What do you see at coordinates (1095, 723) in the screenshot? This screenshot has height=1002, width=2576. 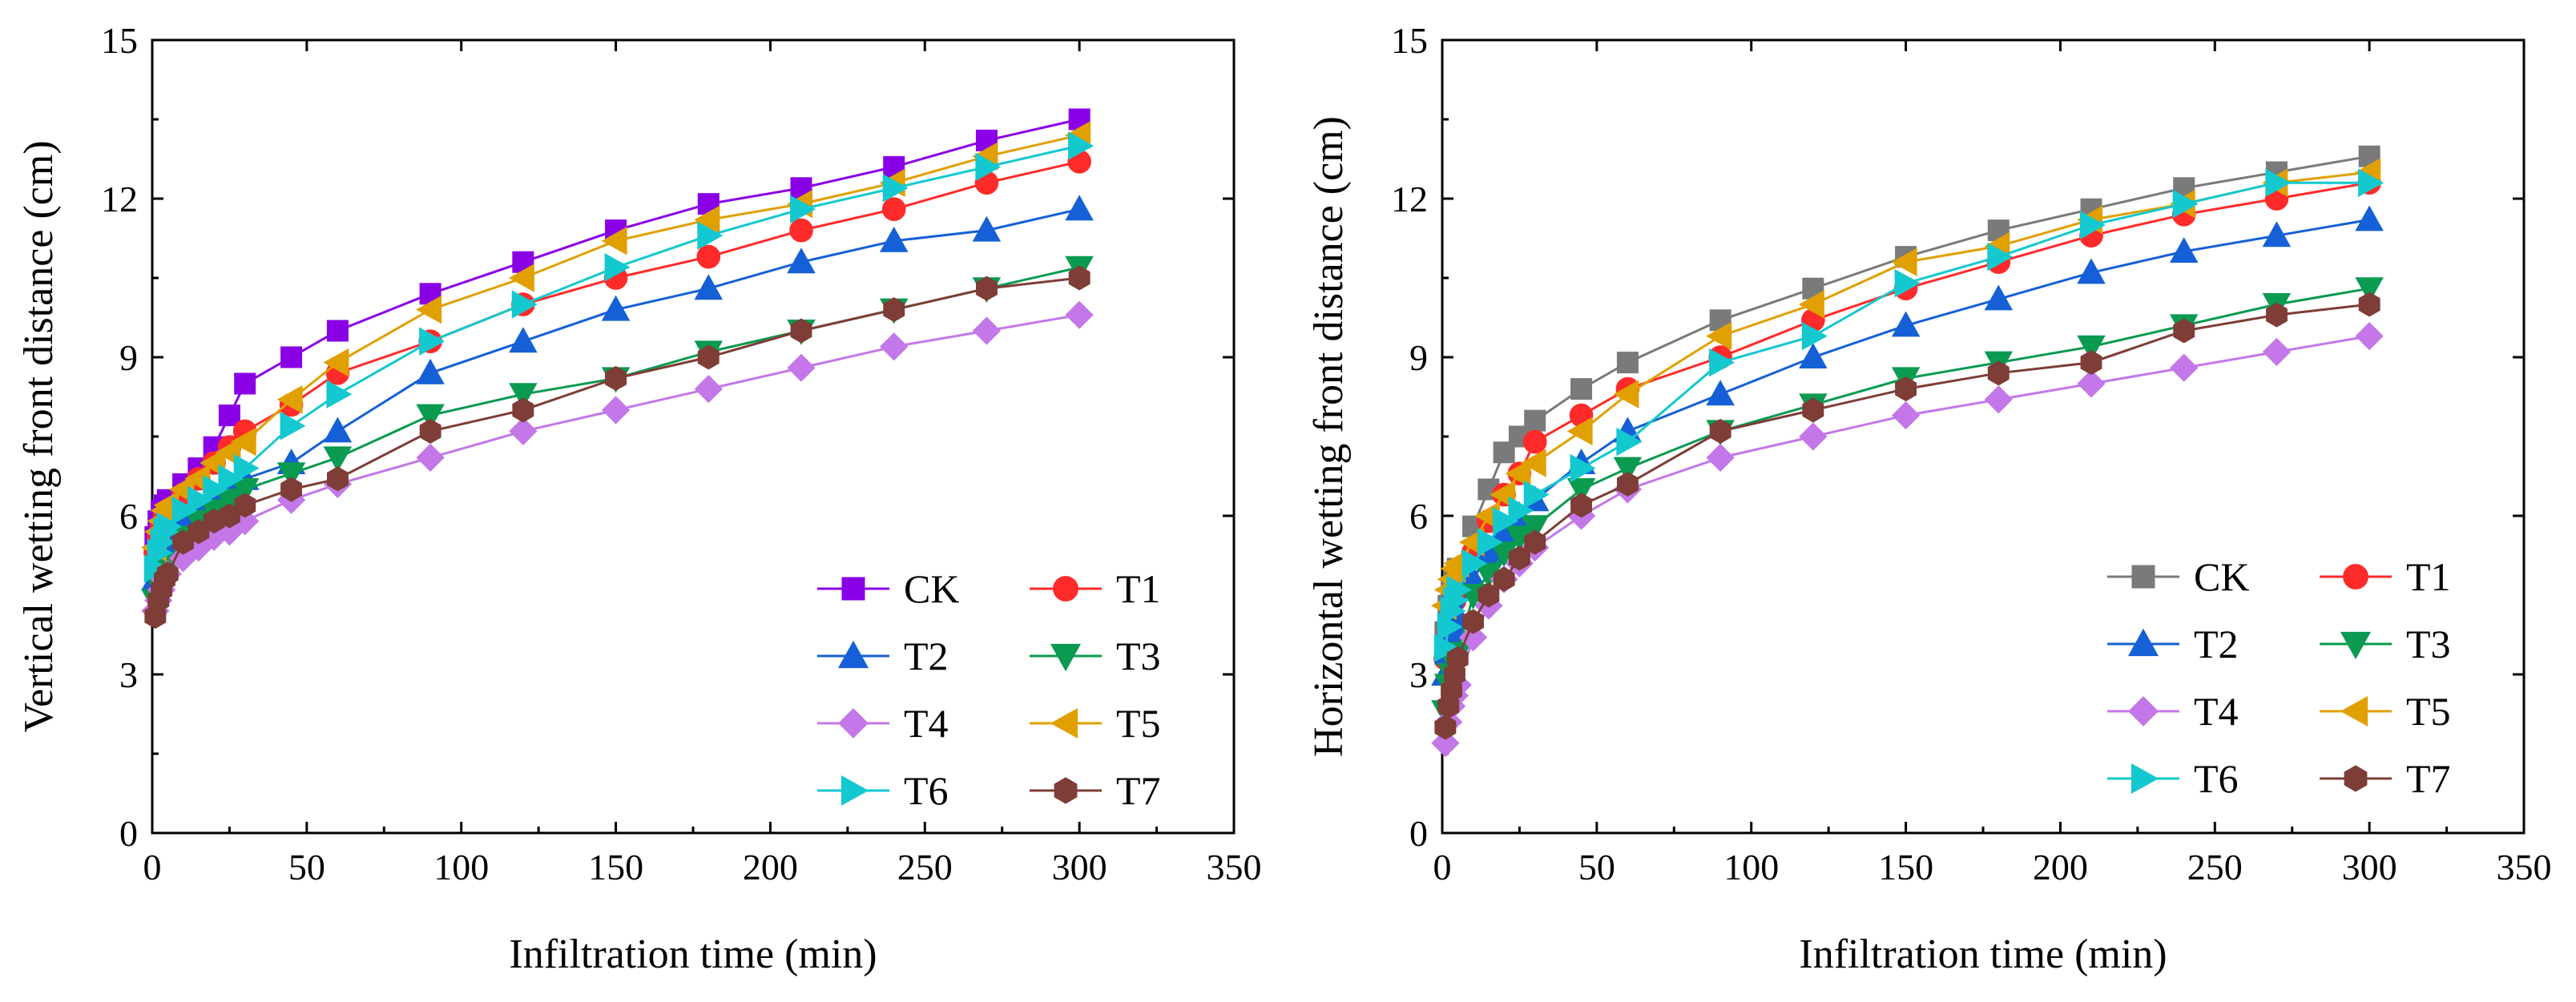 I see `legend-item-T5: T5` at bounding box center [1095, 723].